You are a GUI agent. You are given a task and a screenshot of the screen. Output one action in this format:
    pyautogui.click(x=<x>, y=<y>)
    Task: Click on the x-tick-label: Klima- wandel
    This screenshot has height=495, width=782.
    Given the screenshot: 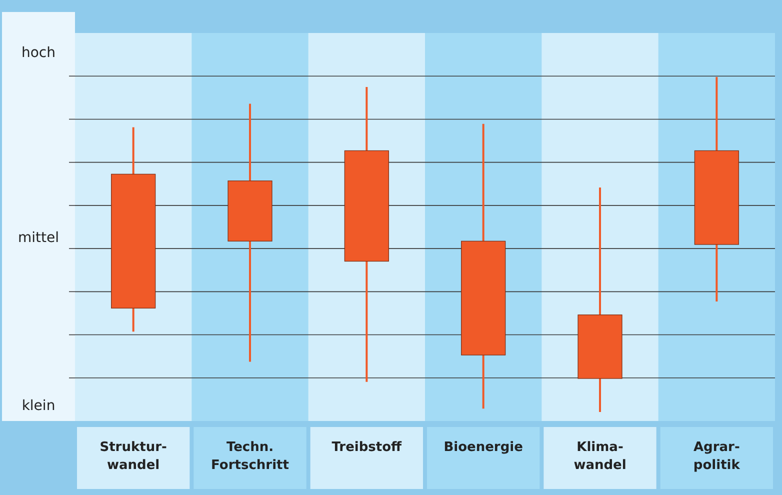 What is the action you would take?
    pyautogui.click(x=600, y=456)
    